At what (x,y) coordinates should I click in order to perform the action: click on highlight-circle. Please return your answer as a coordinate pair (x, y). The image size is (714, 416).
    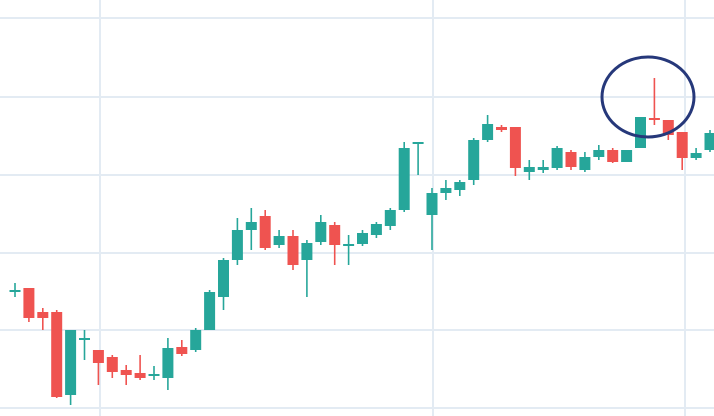
    Looking at the image, I should click on (648, 97).